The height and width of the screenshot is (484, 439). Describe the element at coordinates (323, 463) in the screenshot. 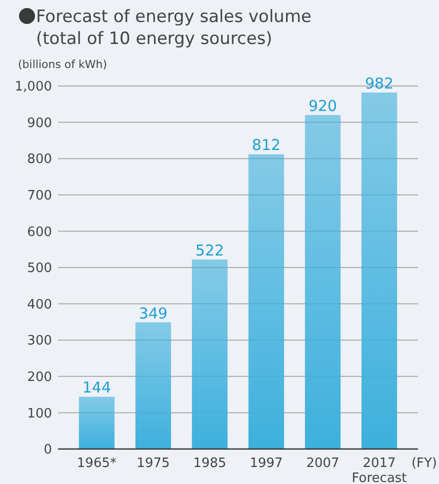

I see `x-tick-label: 2007` at that location.